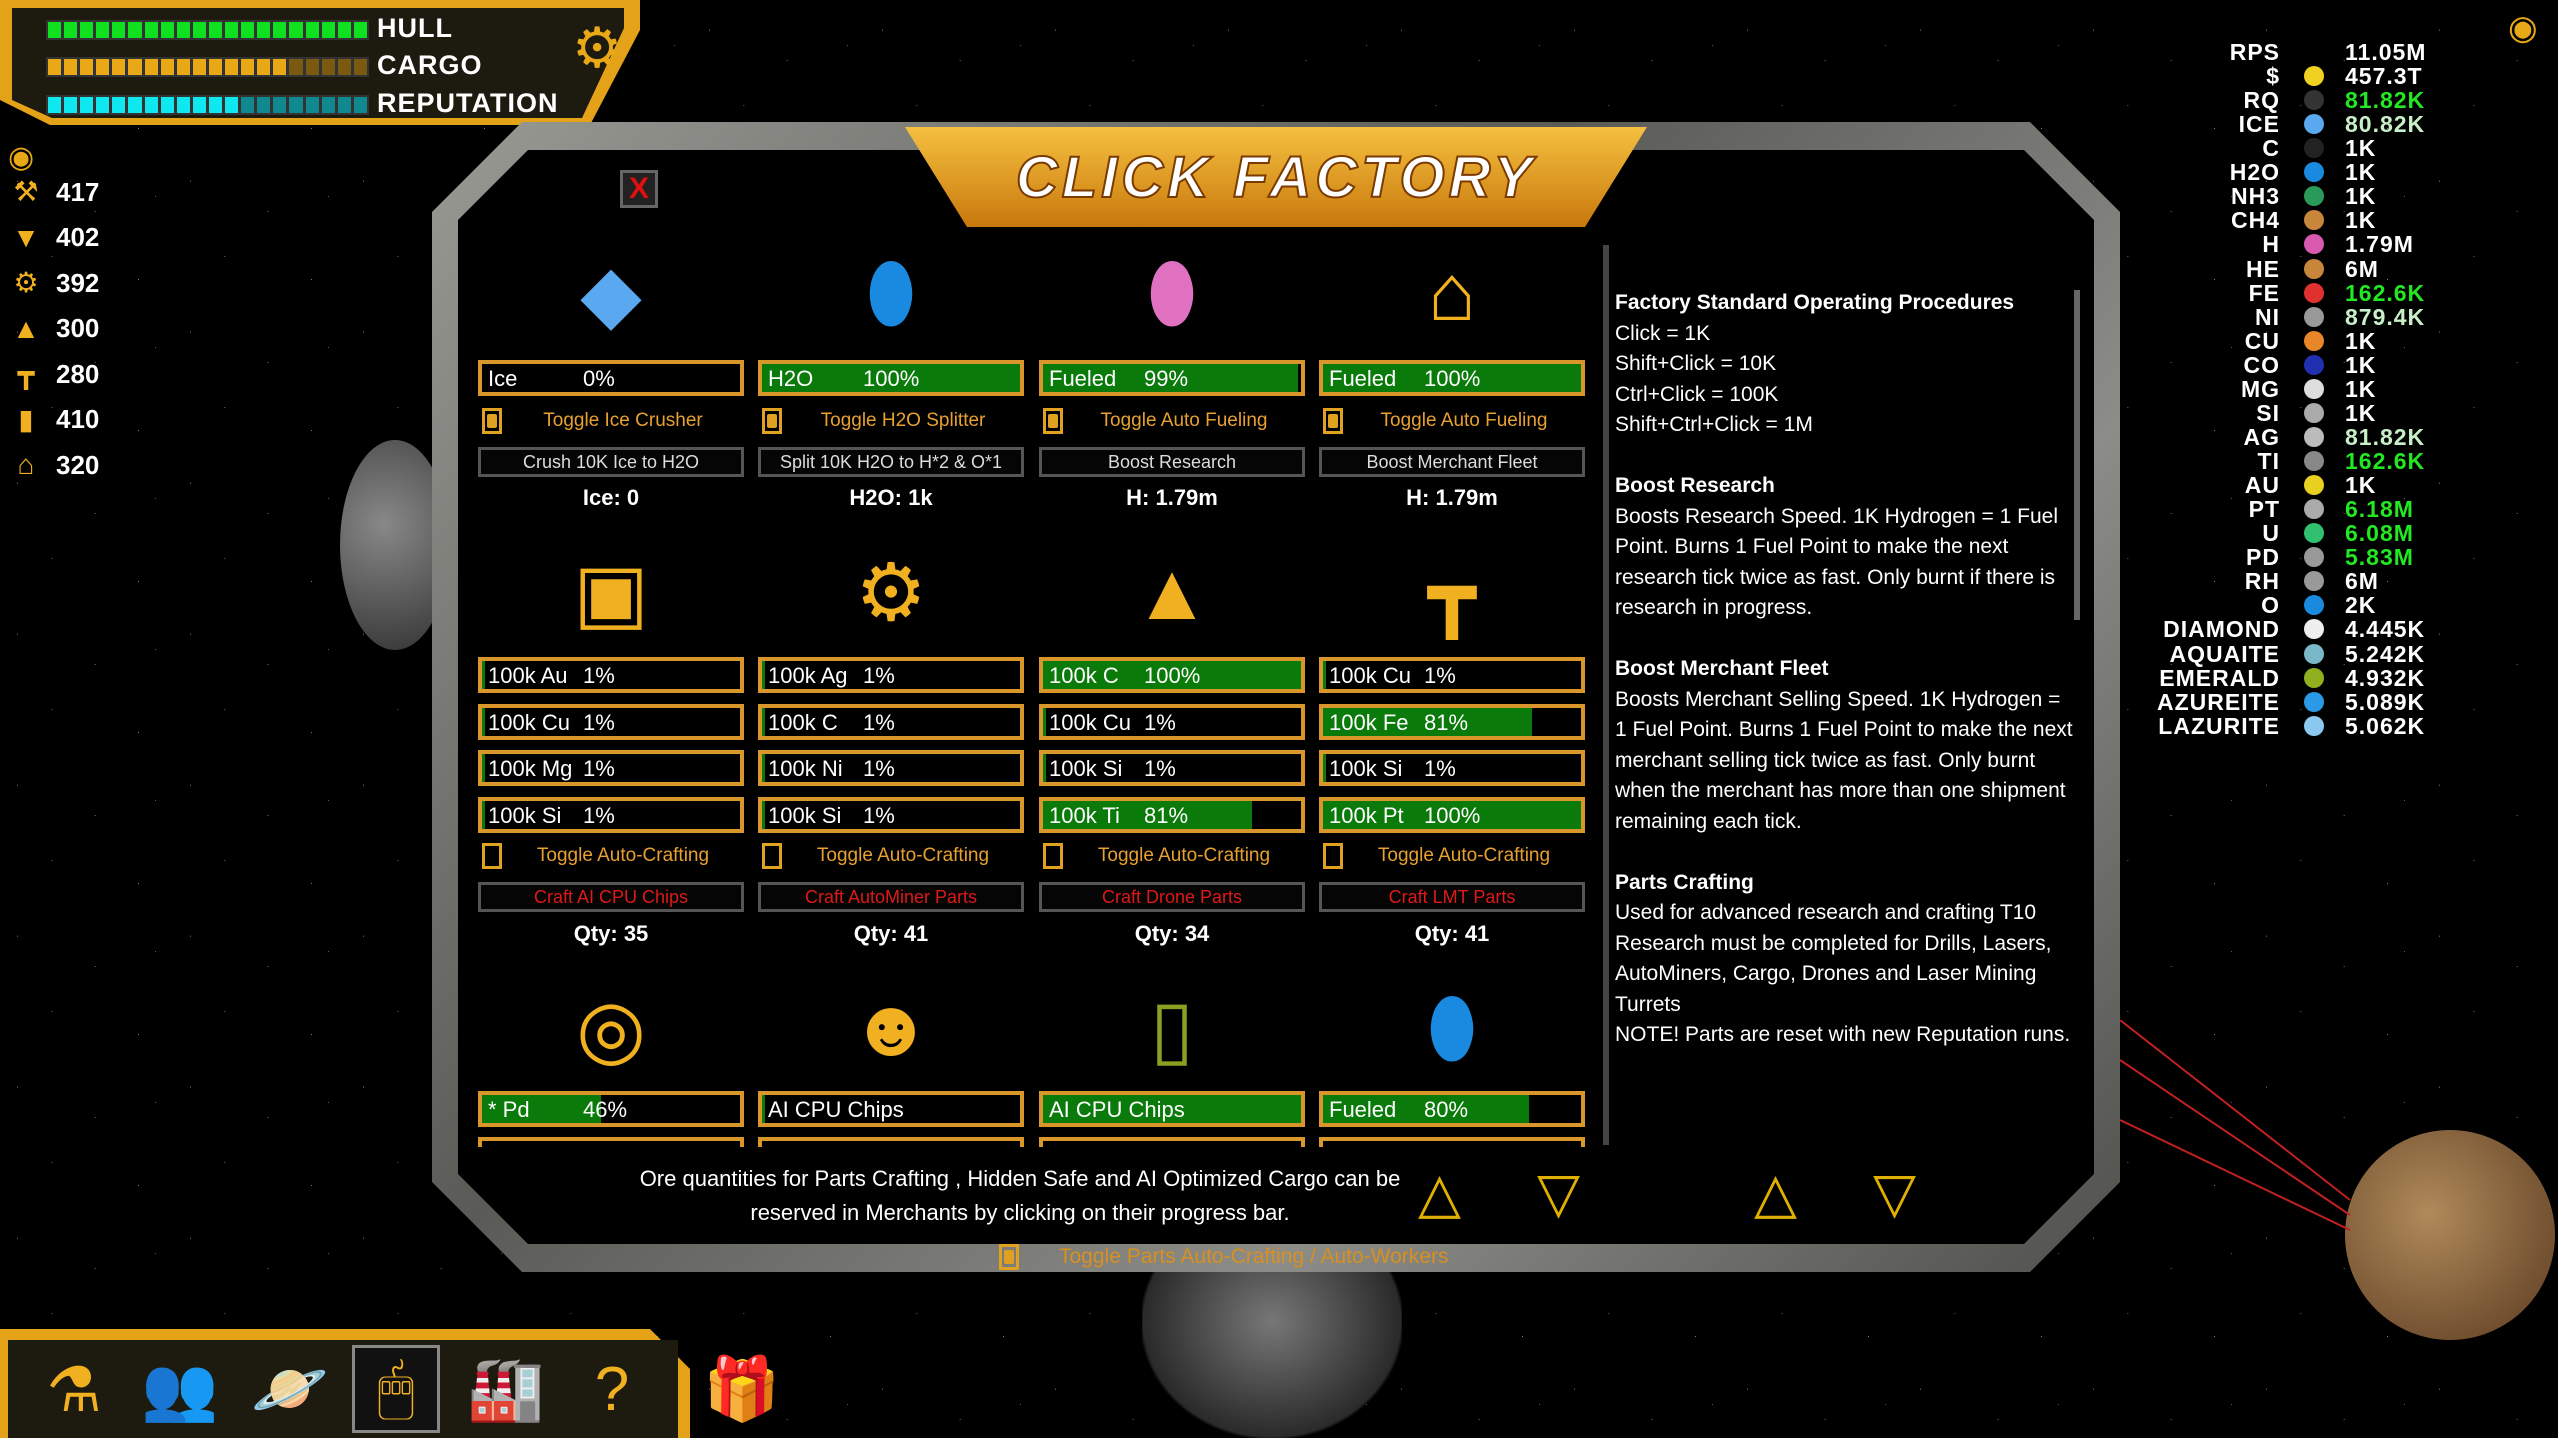  I want to click on toggle: Toggle H2O Splitter, so click(891, 421).